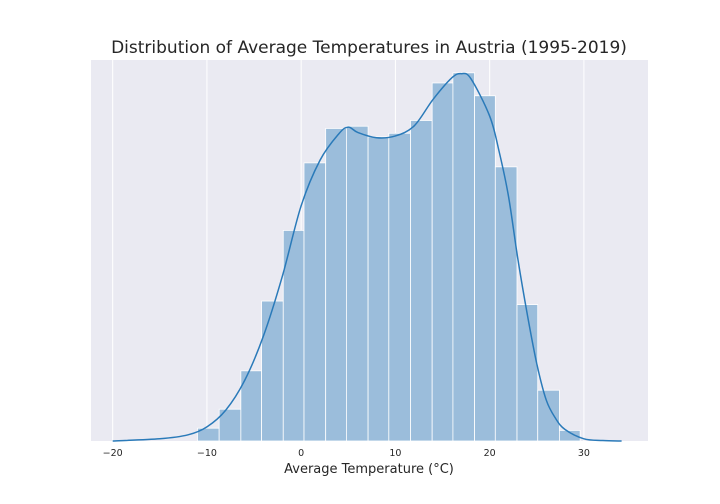  Describe the element at coordinates (207, 453) in the screenshot. I see `x-tick-label: −10` at that location.